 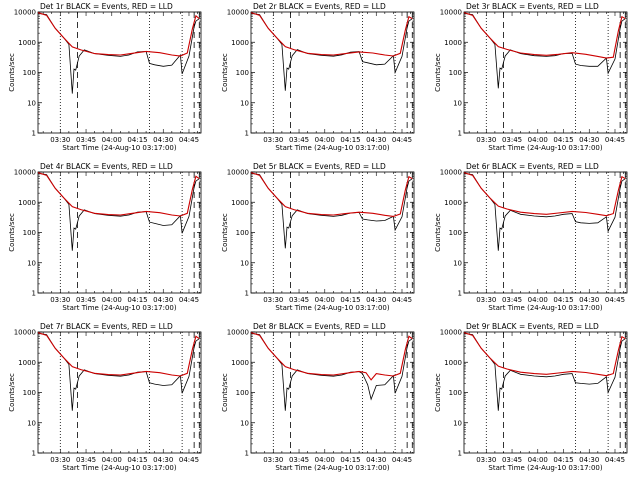 What do you see at coordinates (532, 166) in the screenshot?
I see `panel-title: Det 6r BLACK = Events, RED = LLD` at bounding box center [532, 166].